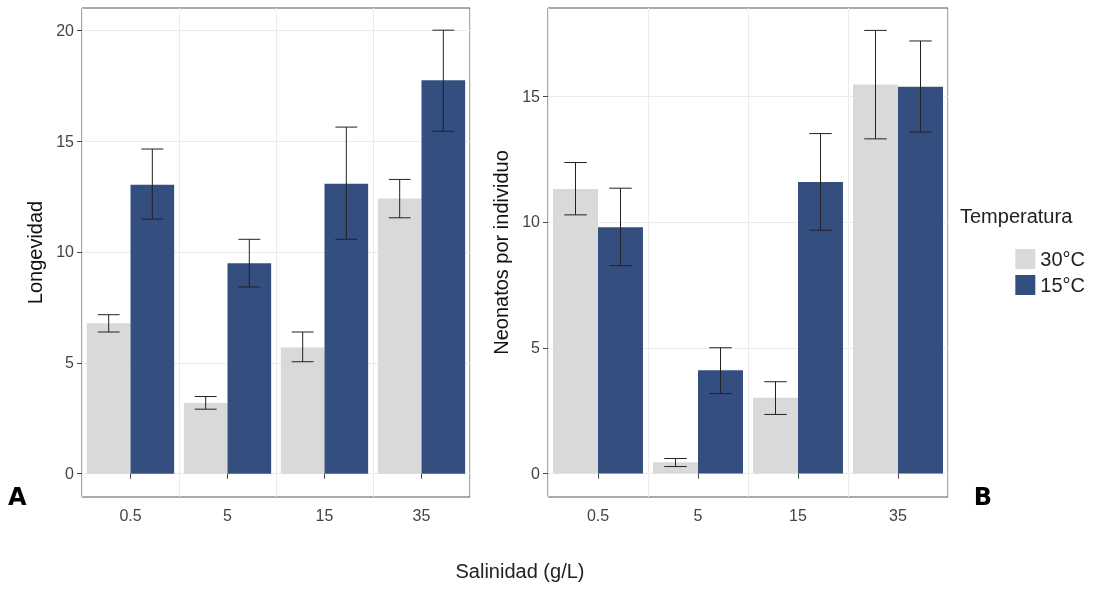  I want to click on text: A, so click(17, 497).